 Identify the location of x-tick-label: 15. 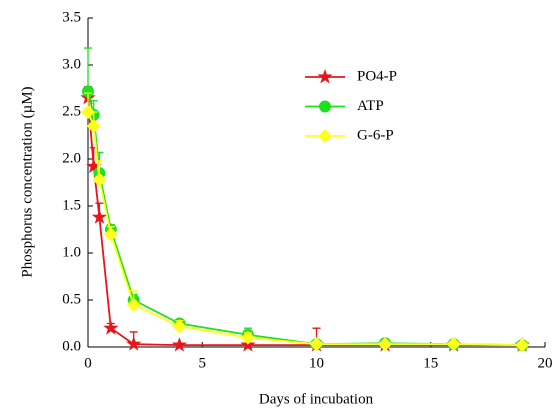
(430, 363).